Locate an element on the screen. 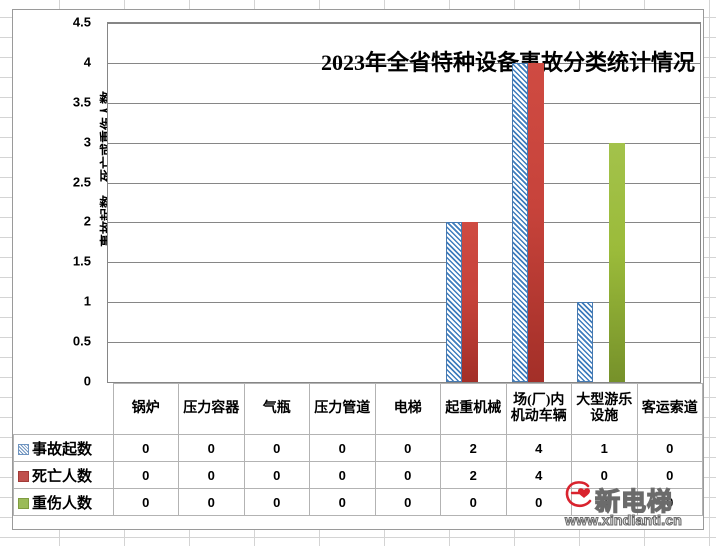 The image size is (716, 546). bar-死亡人数-场(厂)内机动车辆 is located at coordinates (535, 222).